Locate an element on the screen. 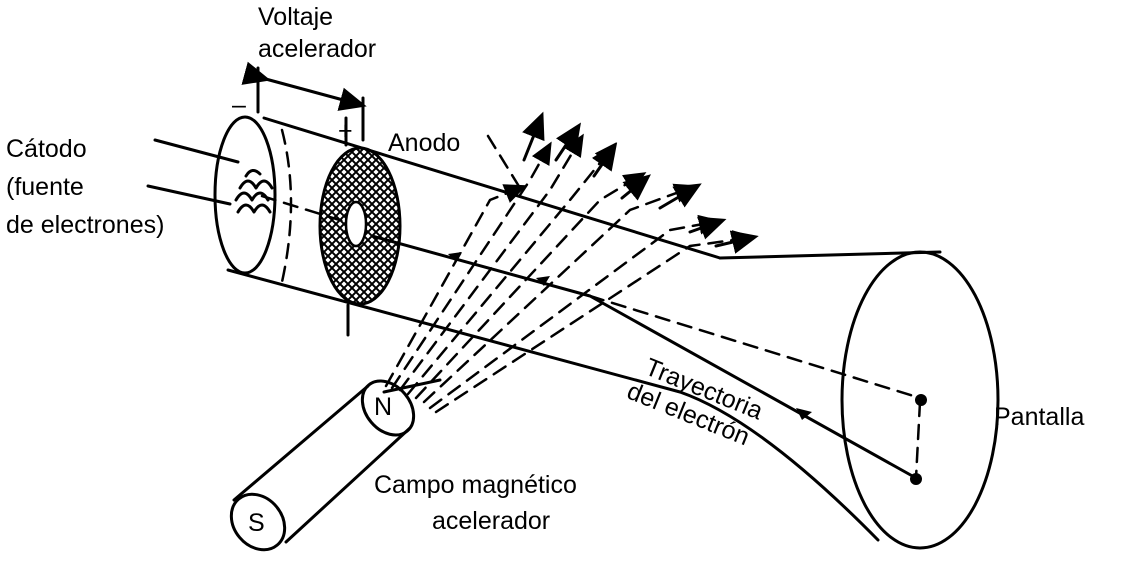 This screenshot has width=1122, height=564. voltage-label-line2: acelerador is located at coordinates (317, 49).